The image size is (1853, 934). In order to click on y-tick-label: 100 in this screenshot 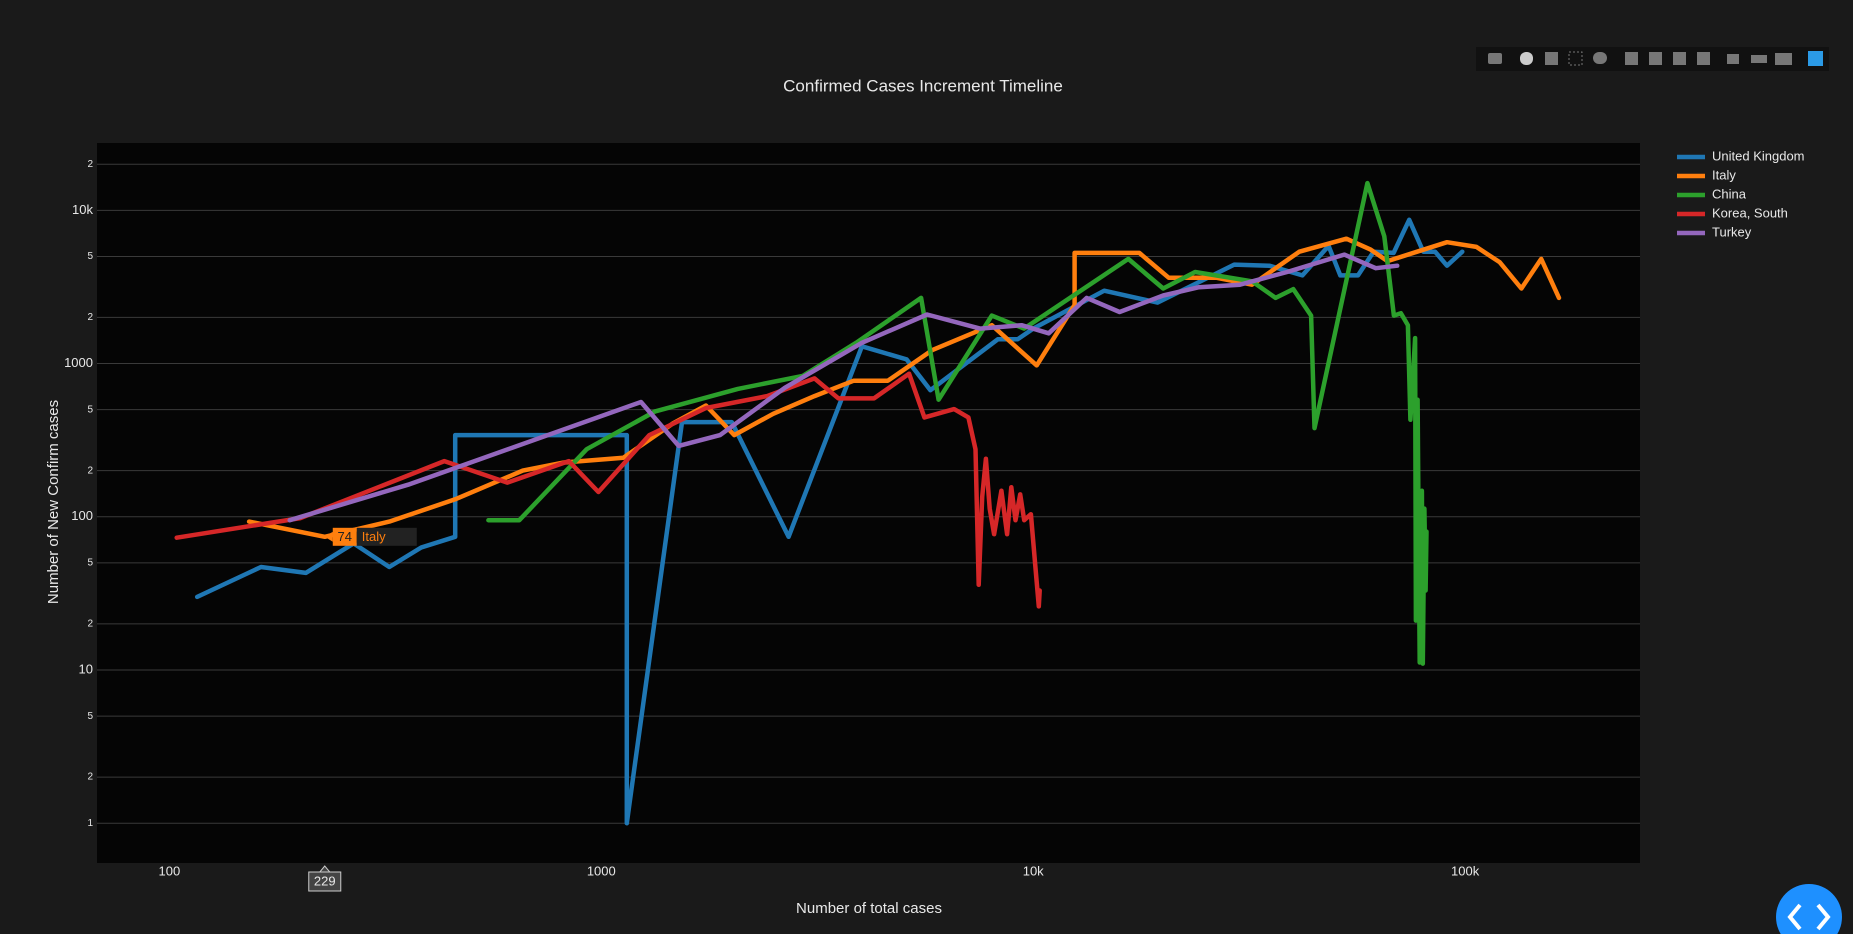, I will do `click(82, 515)`.